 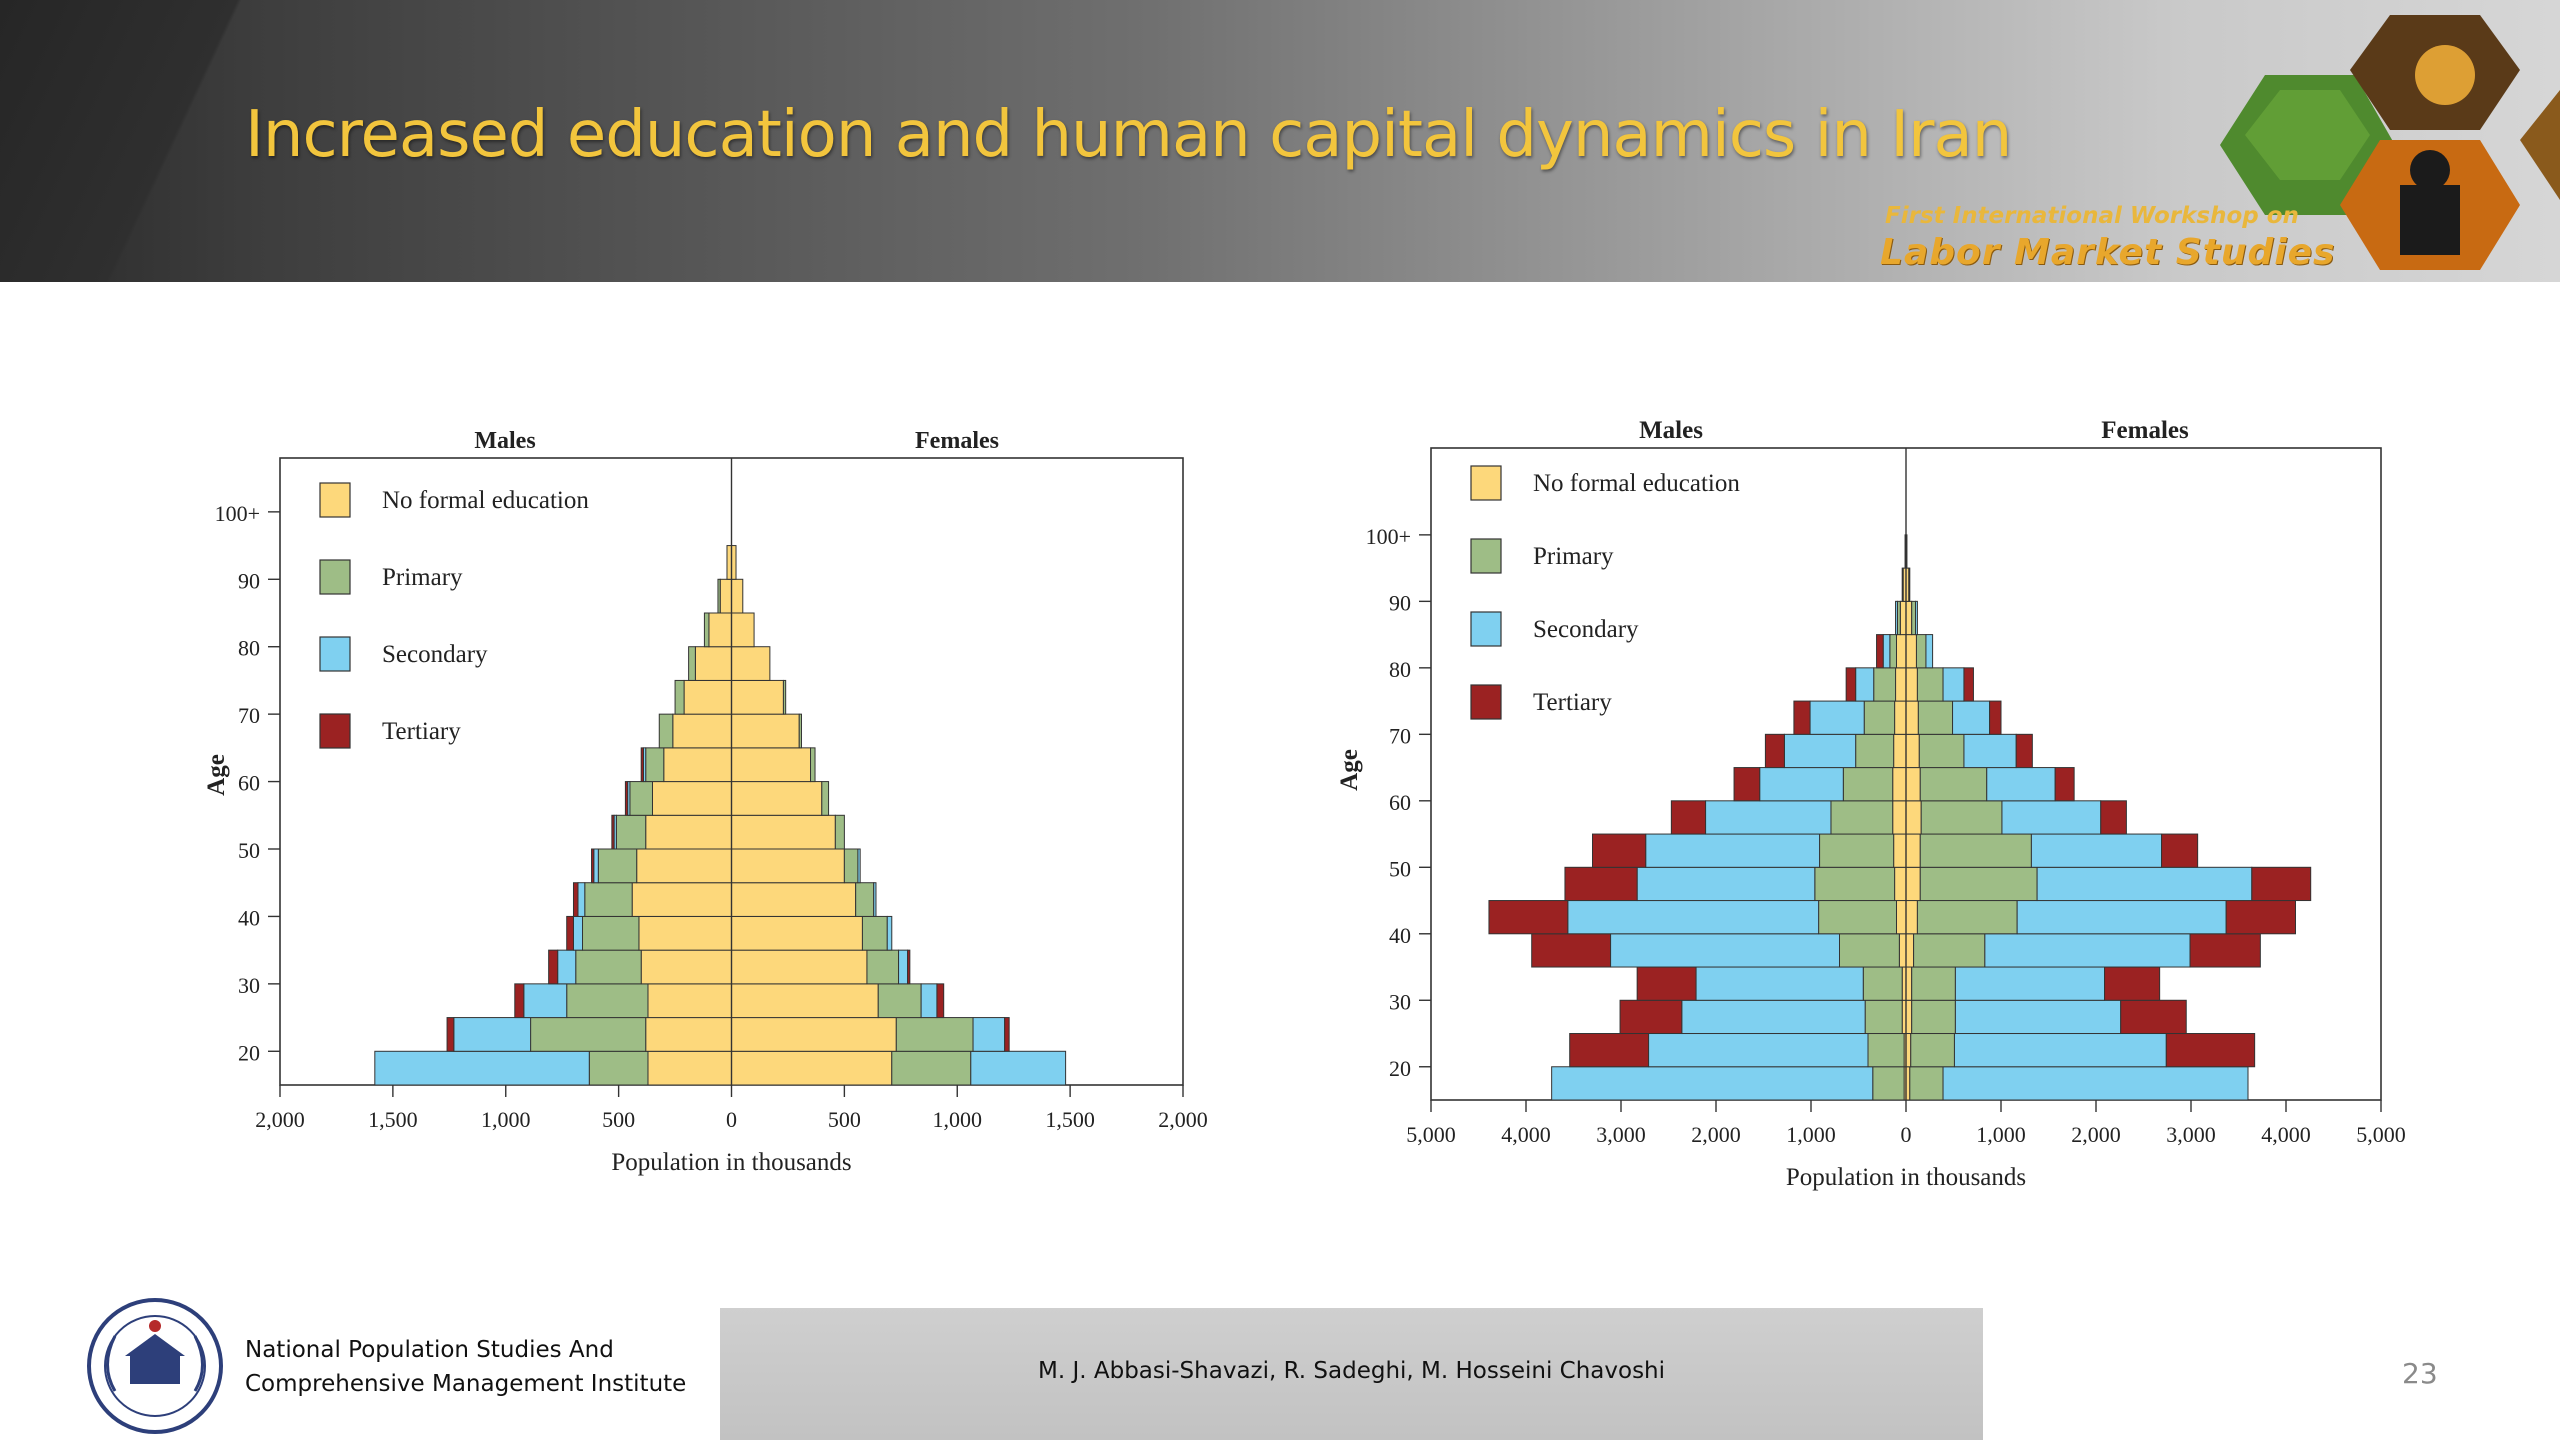 What do you see at coordinates (1636, 483) in the screenshot?
I see `legend-label-no-formal-education: No formal education` at bounding box center [1636, 483].